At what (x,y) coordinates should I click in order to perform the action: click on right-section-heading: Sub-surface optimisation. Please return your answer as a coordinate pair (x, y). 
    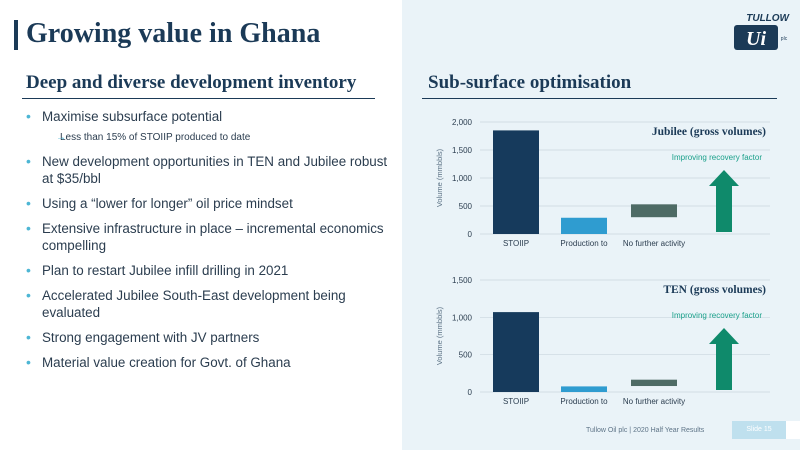
    Looking at the image, I should click on (530, 82).